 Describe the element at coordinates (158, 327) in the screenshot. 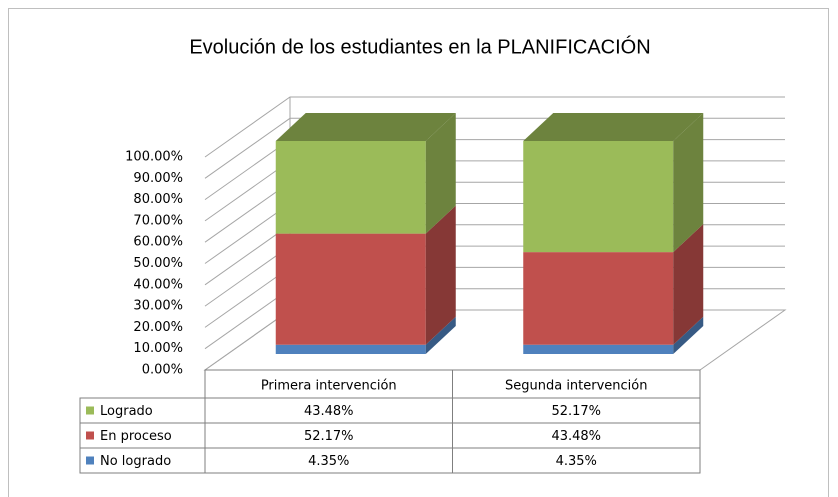

I see `y-tick-label: 20.00%` at that location.